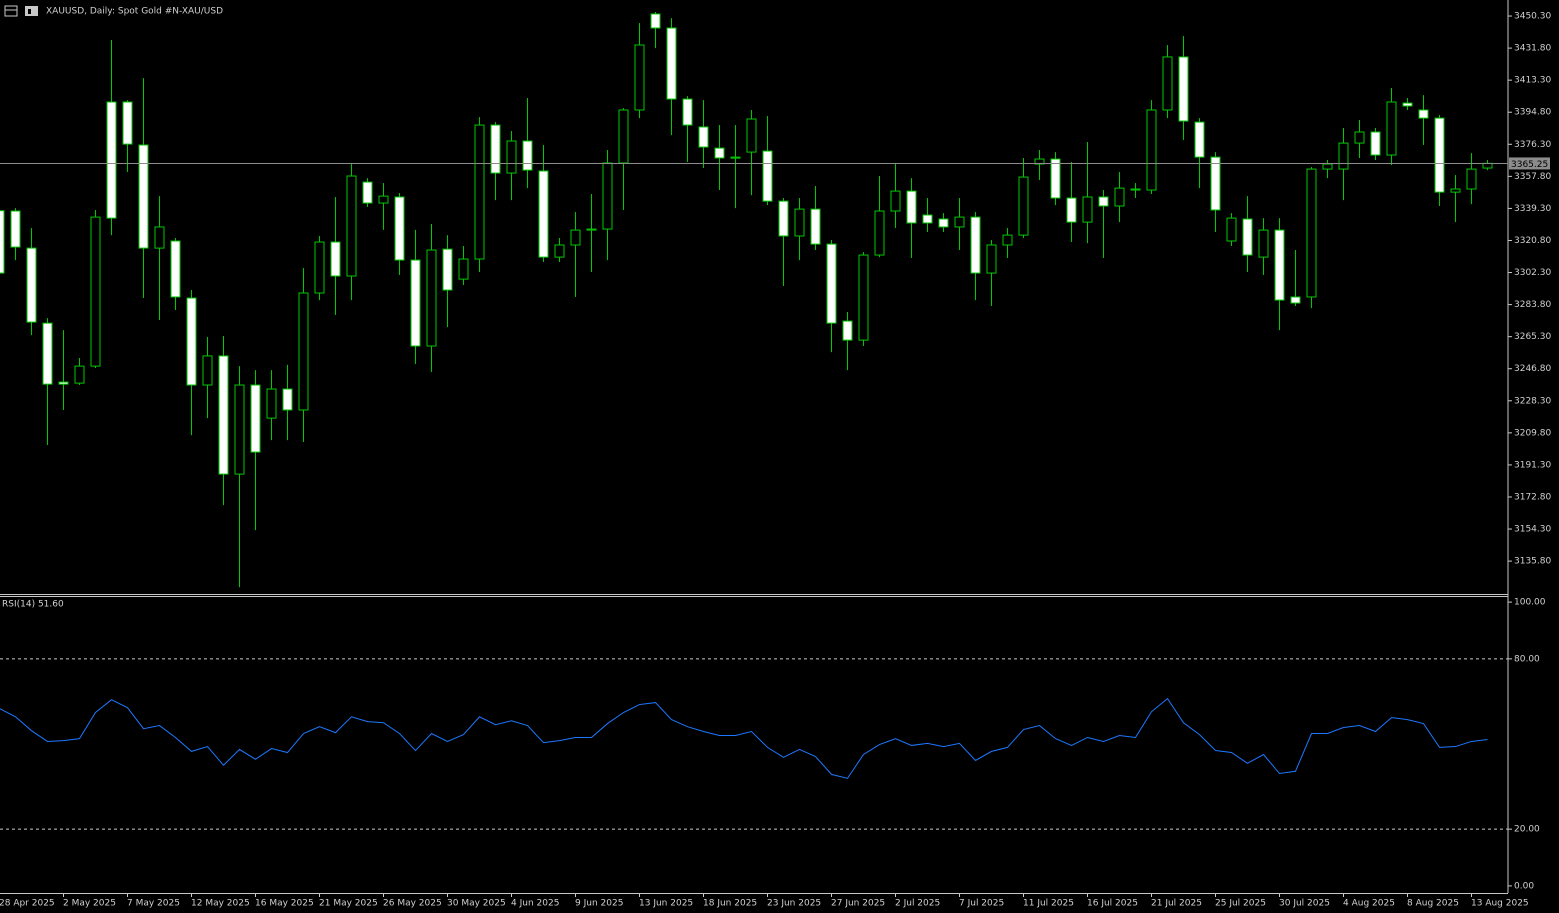 The width and height of the screenshot is (1559, 913). What do you see at coordinates (1532, 337) in the screenshot?
I see `y-tick-label: 3265.30` at bounding box center [1532, 337].